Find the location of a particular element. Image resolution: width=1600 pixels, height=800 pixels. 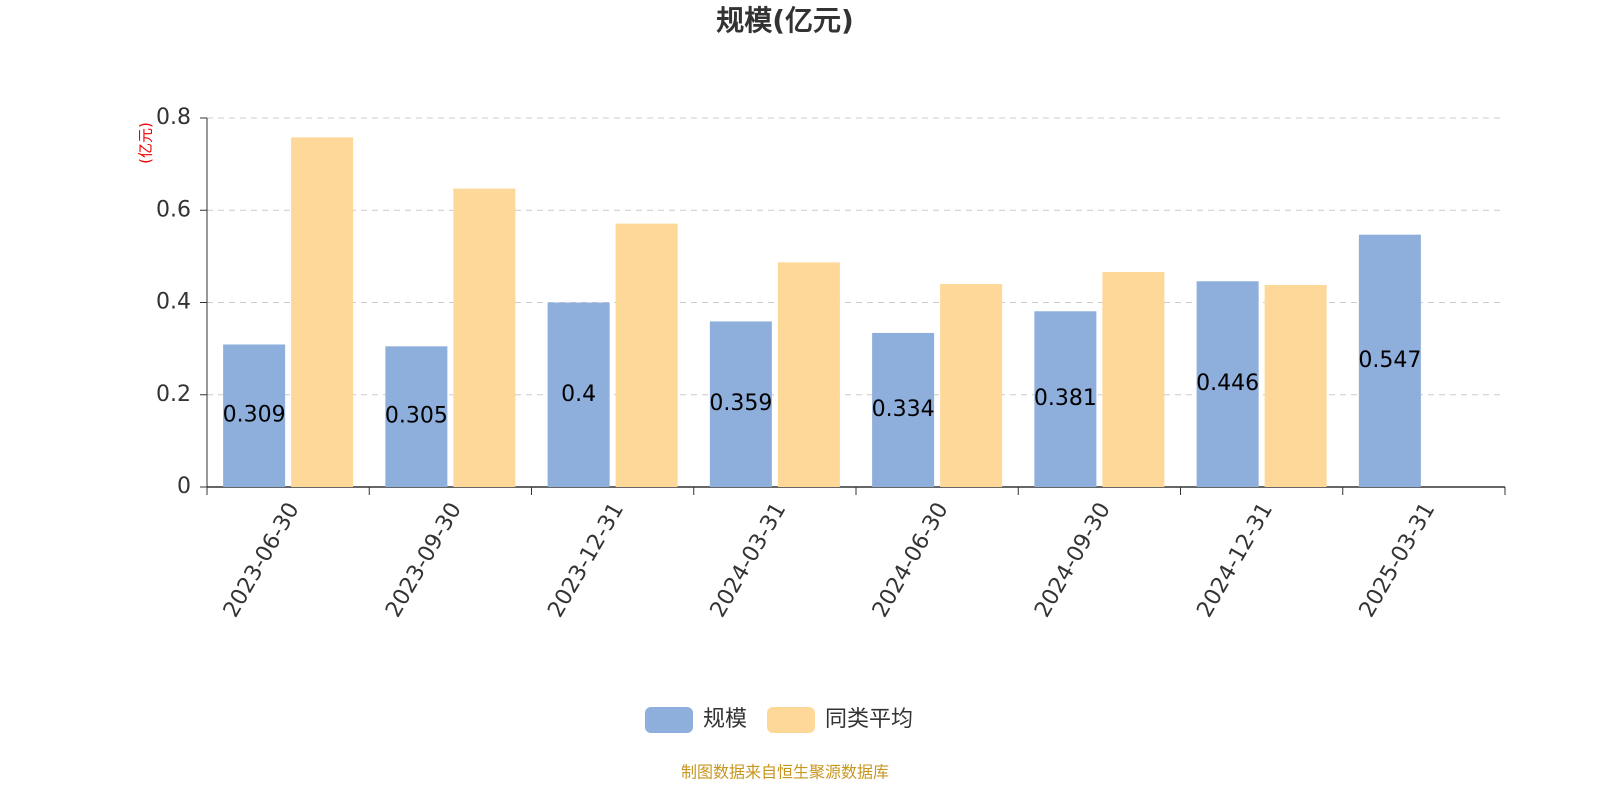

value-label: 0.359 is located at coordinates (740, 403).